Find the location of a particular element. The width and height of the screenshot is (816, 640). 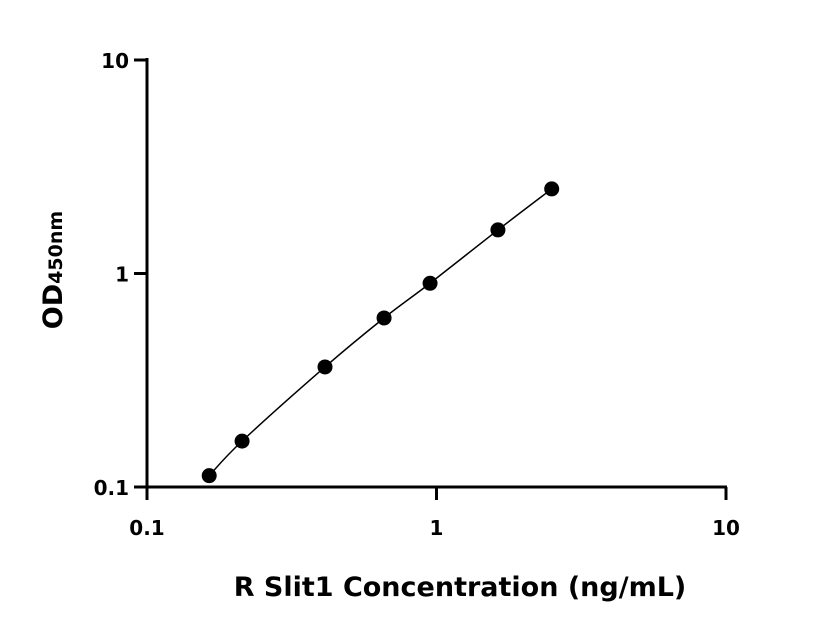

x-axis-label: R Slit1 Concentration (ng/mL) is located at coordinates (460, 587).